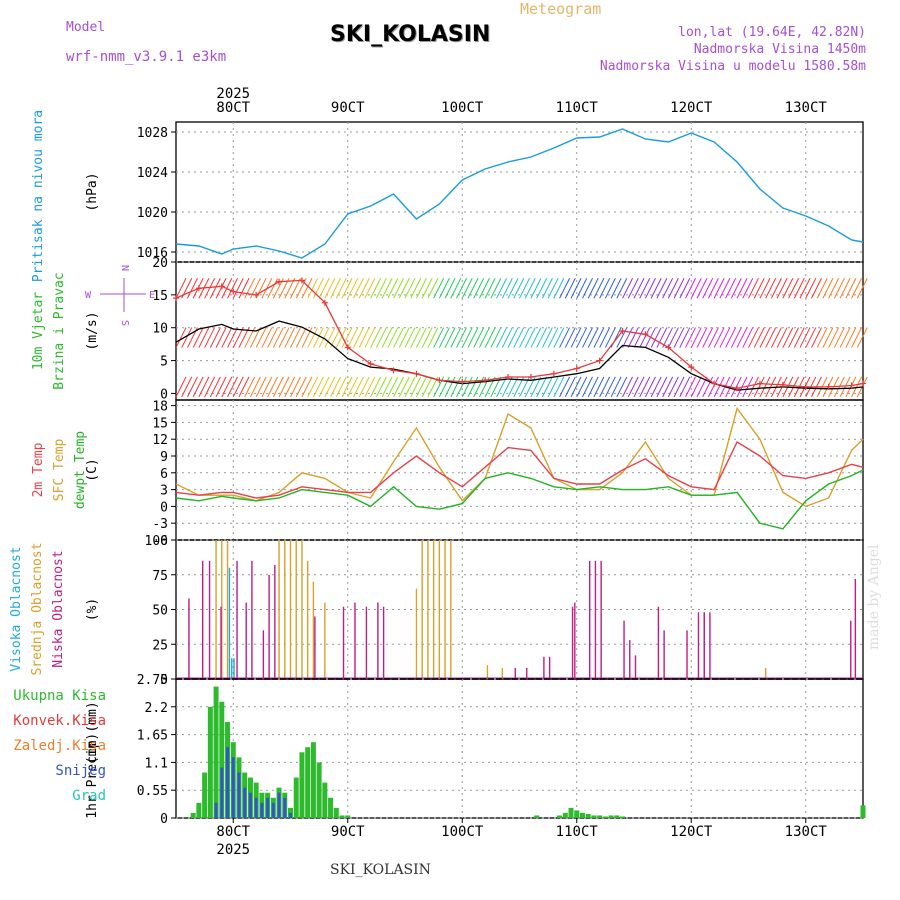  I want to click on model-elevation-label: Nadmorska Visina u modelu 1580.58m, so click(732, 66).